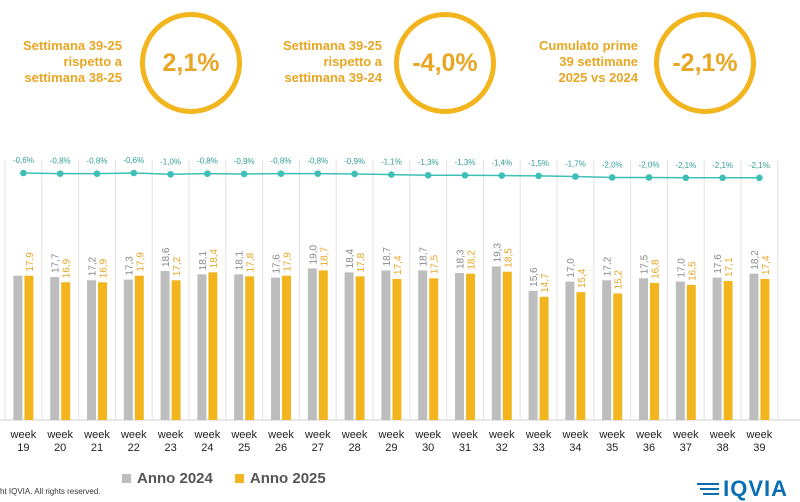  What do you see at coordinates (67, 268) in the screenshot?
I see `data-label-2025: 16,9` at bounding box center [67, 268].